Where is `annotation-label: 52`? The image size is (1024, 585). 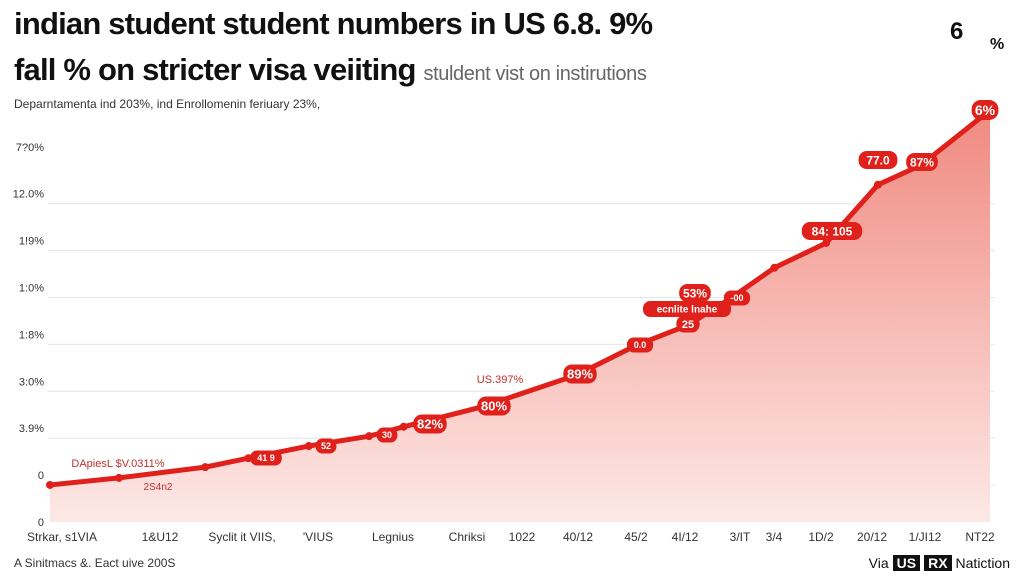 annotation-label: 52 is located at coordinates (326, 446).